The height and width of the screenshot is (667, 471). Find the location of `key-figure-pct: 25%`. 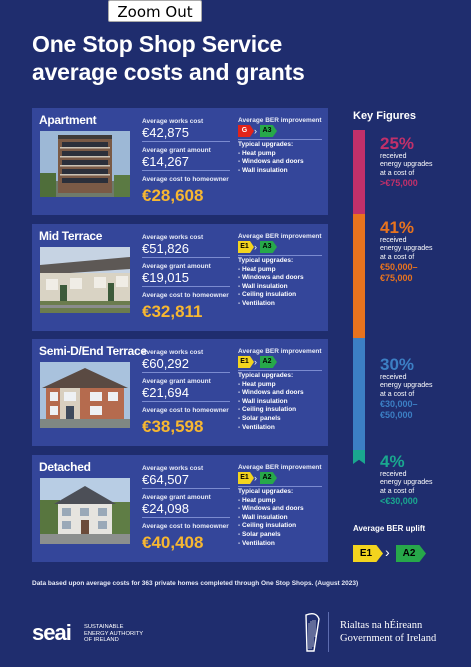

key-figure-pct: 25% is located at coordinates (397, 143).